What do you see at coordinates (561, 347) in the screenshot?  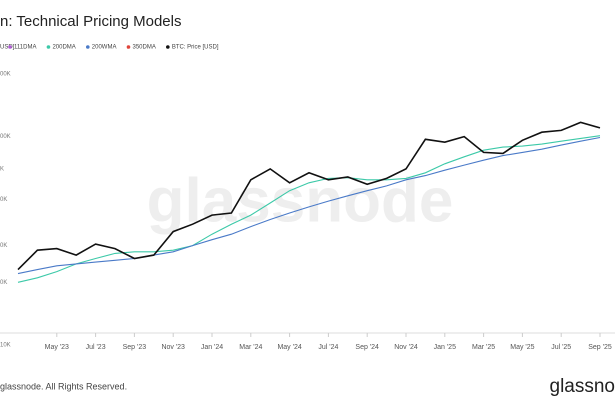 I see `x-tick-label: Jul '25` at bounding box center [561, 347].